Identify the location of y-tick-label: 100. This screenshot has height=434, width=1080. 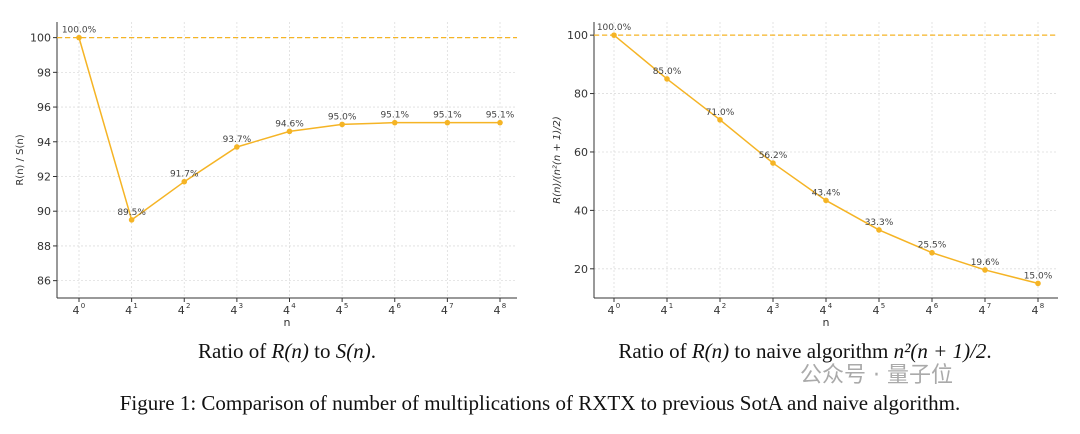
(577, 35).